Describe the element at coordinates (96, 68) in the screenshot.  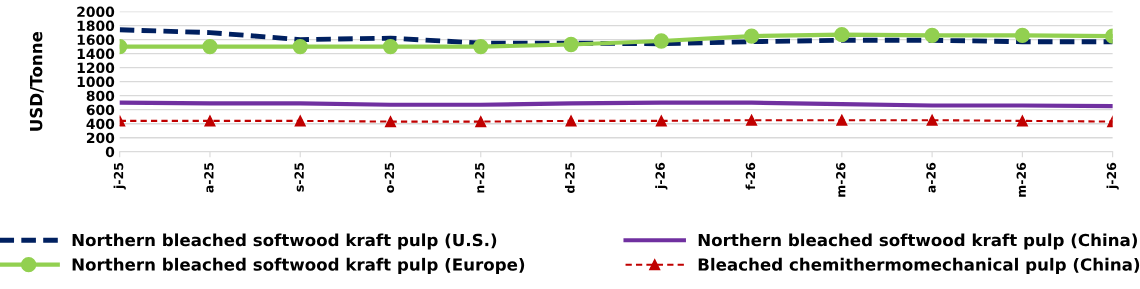
I see `y-tick-label: 1200` at that location.